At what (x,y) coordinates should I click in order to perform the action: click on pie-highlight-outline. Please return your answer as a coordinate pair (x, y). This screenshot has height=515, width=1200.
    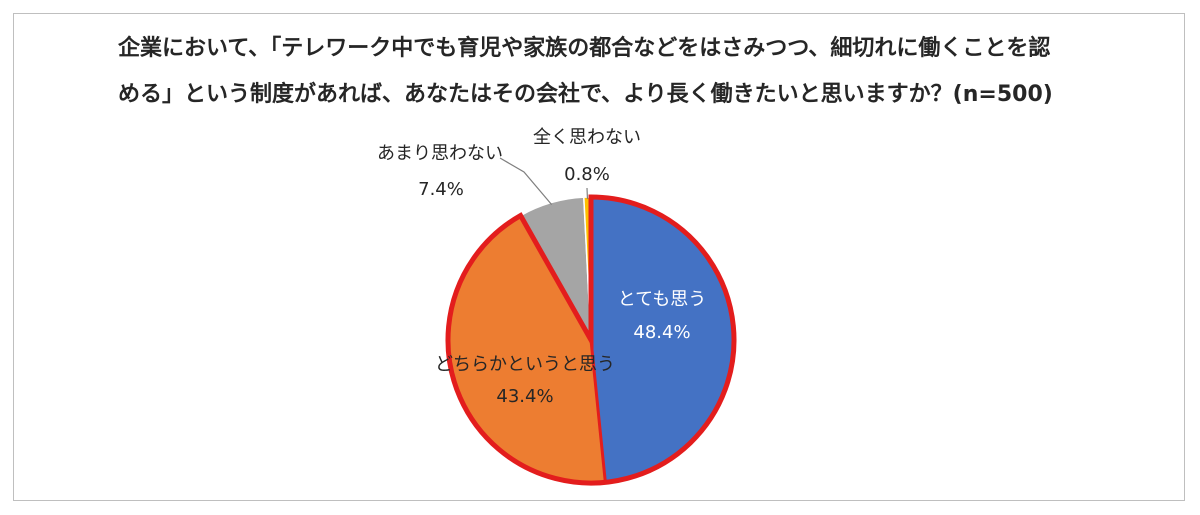
    Looking at the image, I should click on (591, 340).